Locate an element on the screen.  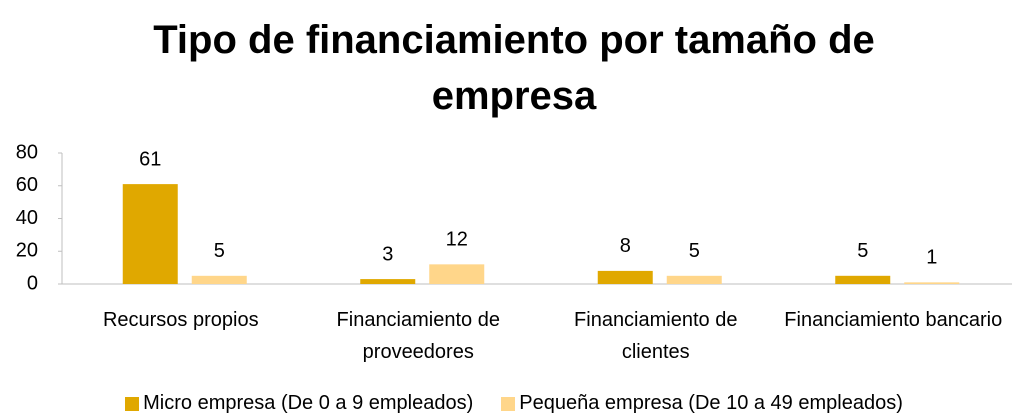
data-label: 8 is located at coordinates (625, 246).